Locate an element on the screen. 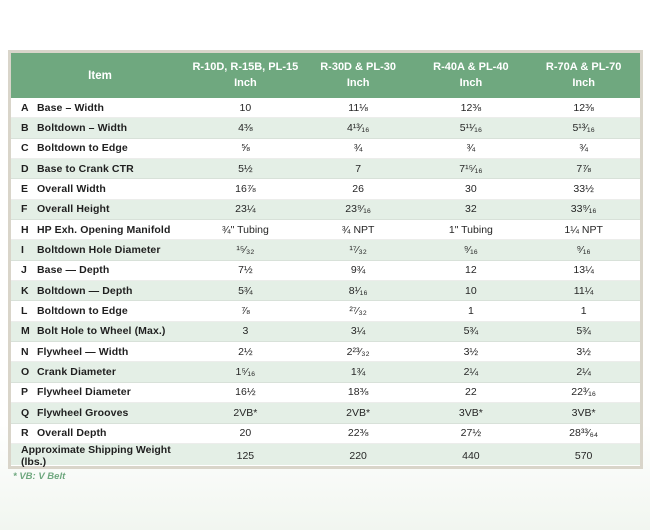 The height and width of the screenshot is (530, 650). table-row: E Overall Width 16⅞ 26 30 33½ is located at coordinates (325, 189).